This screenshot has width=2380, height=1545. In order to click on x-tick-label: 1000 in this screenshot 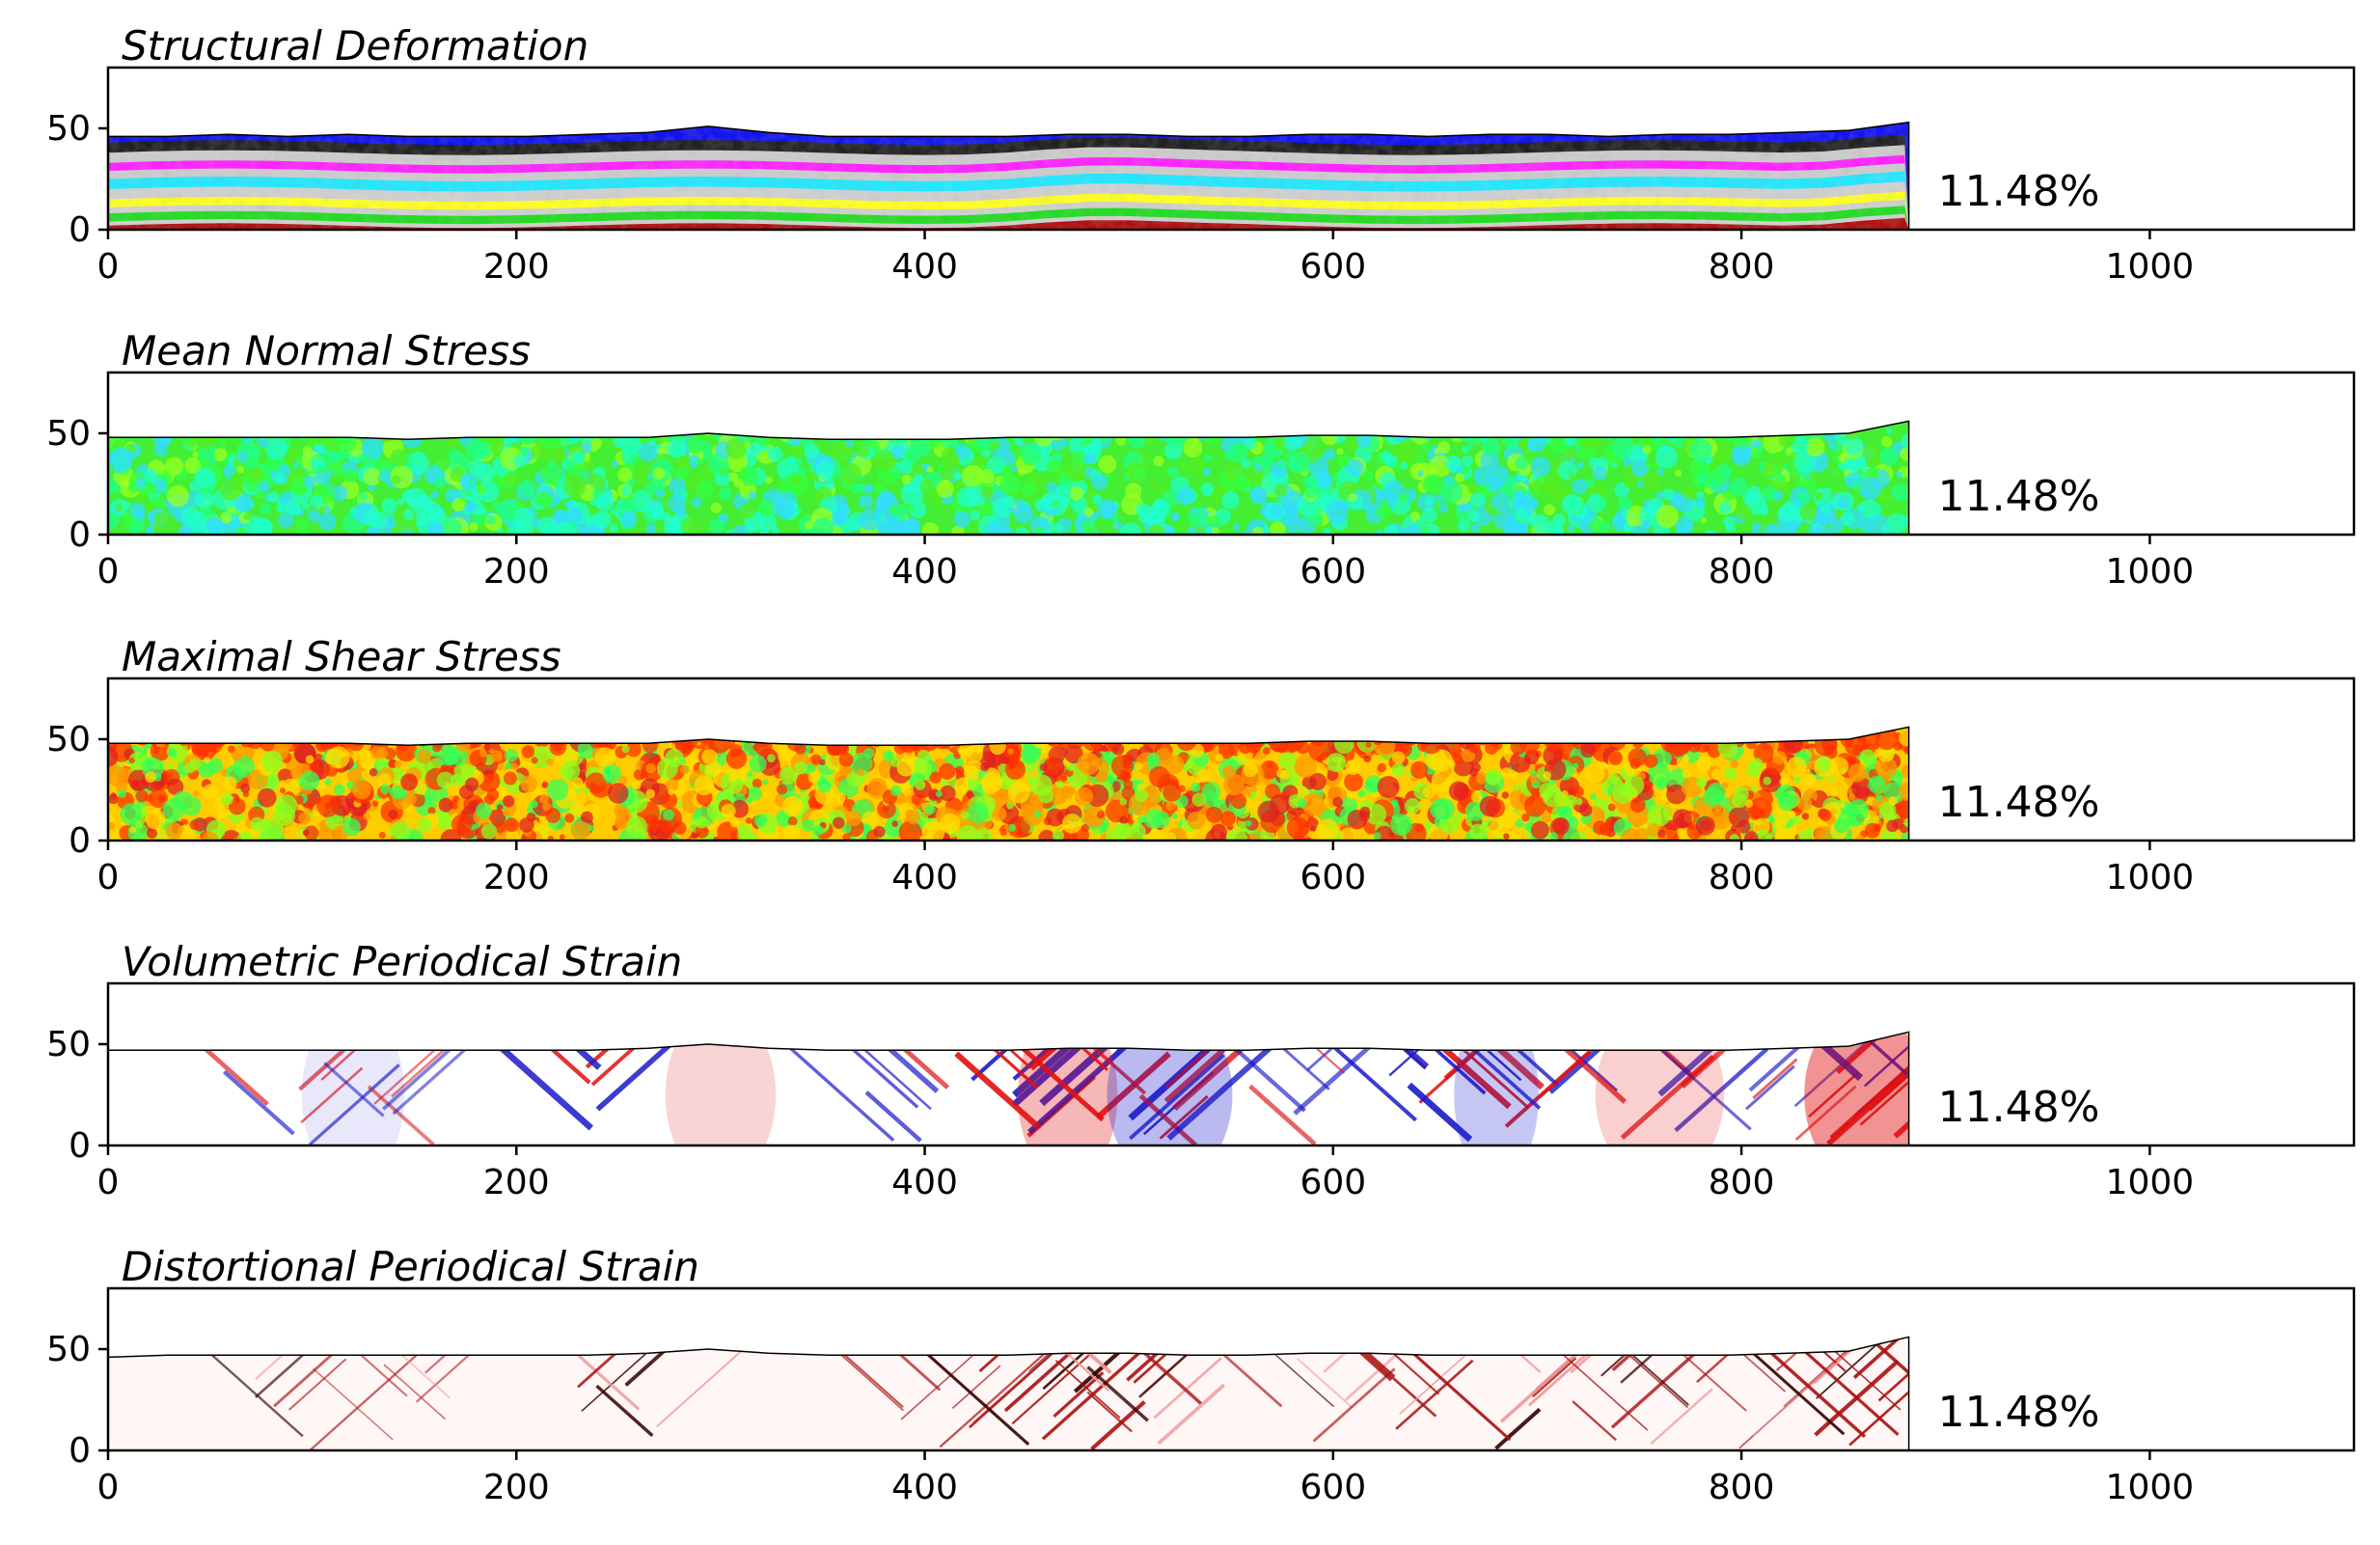, I will do `click(2150, 572)`.